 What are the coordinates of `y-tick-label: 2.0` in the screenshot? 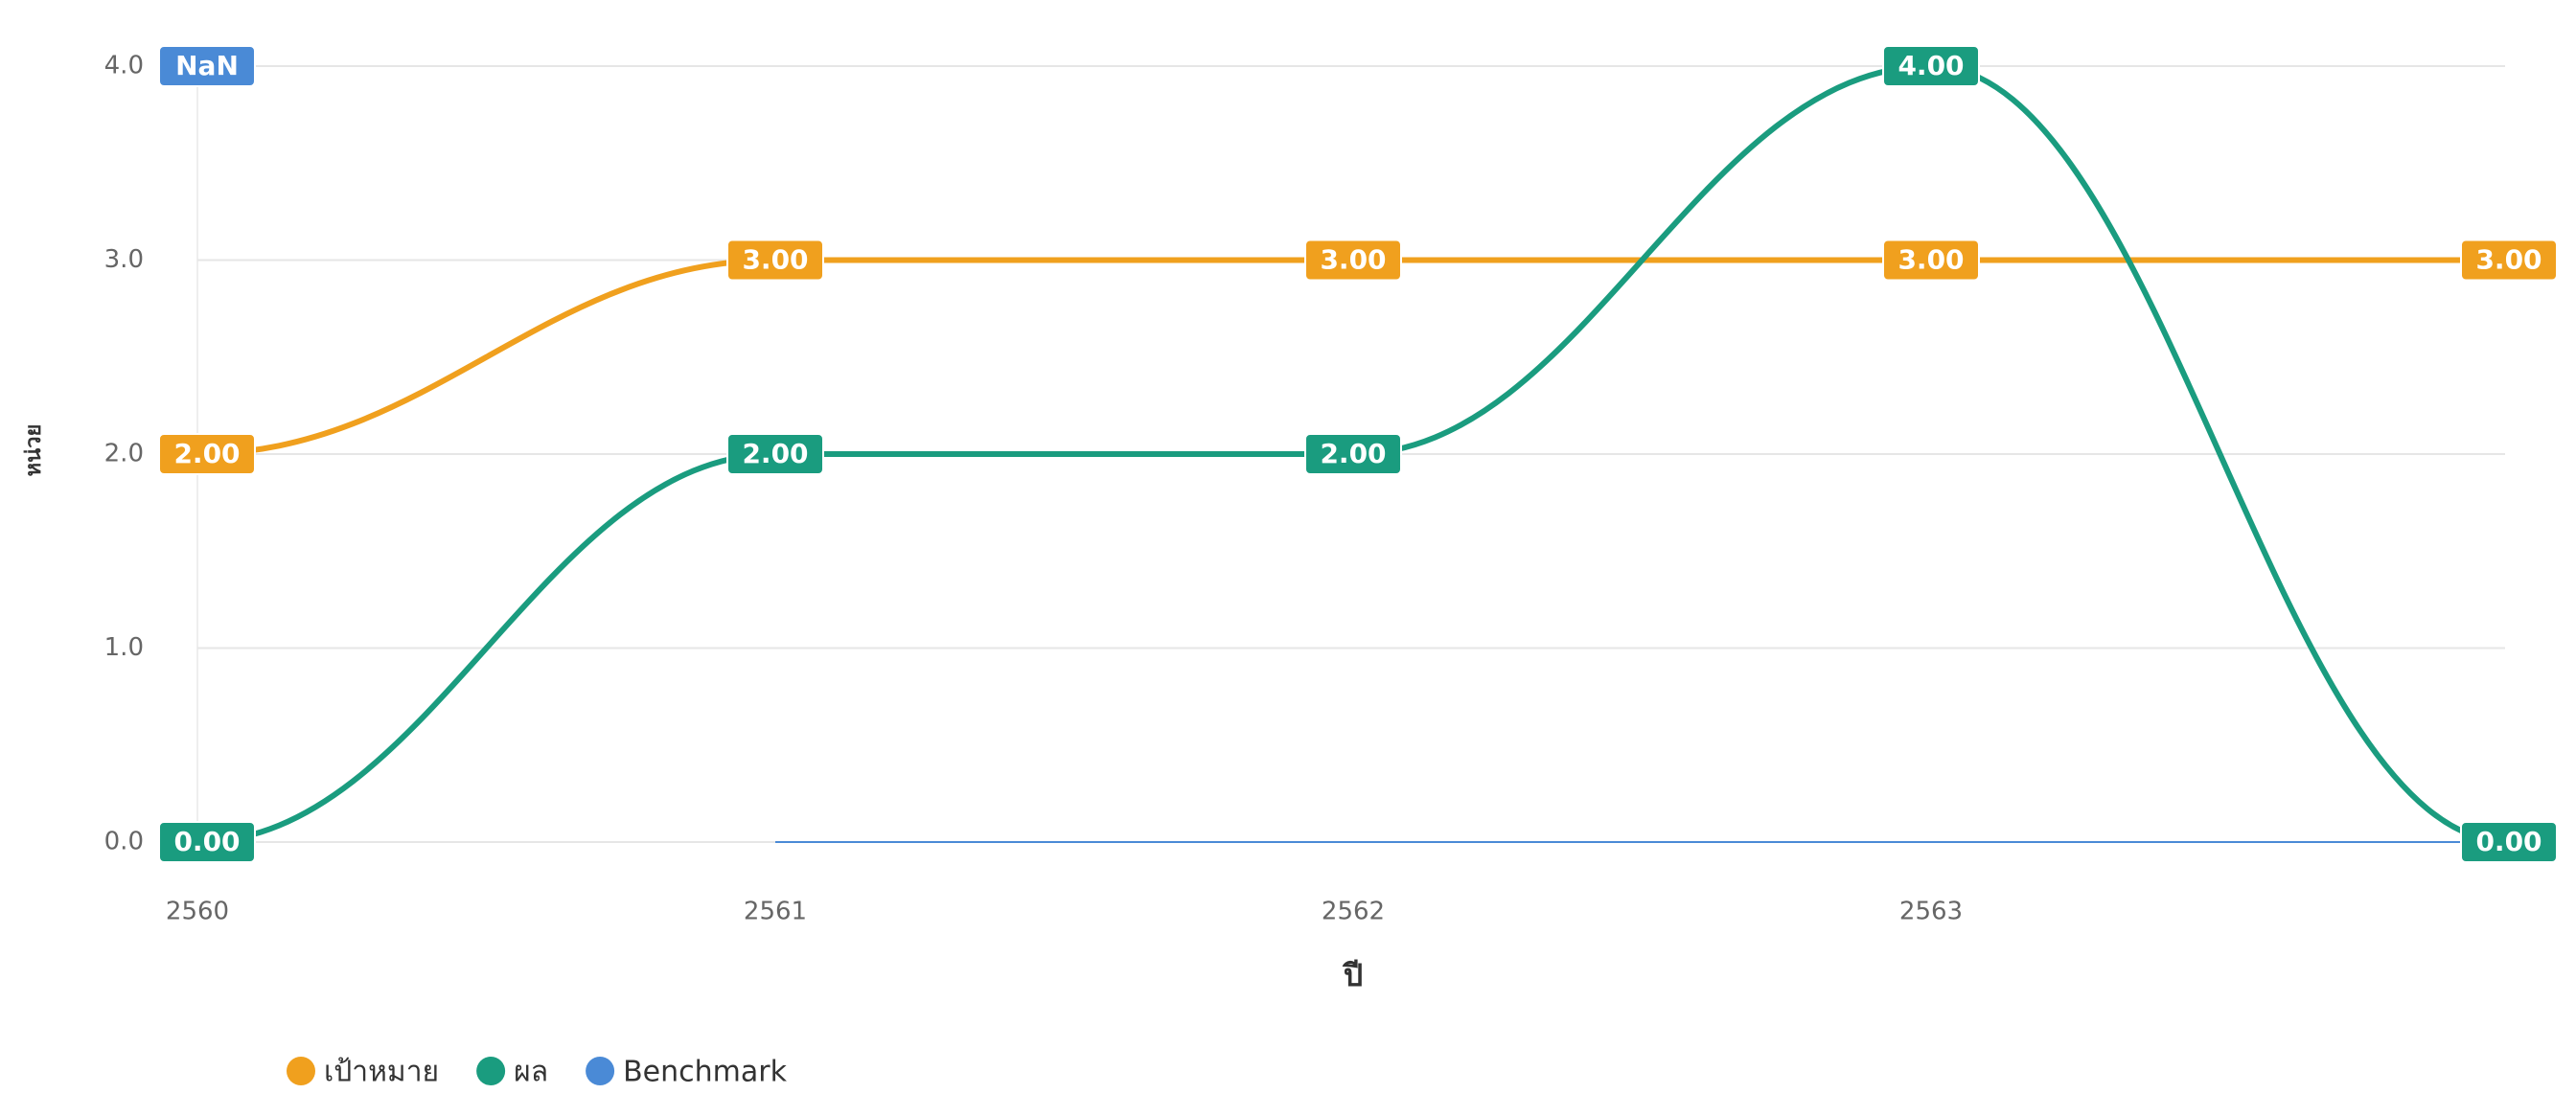 It's located at (124, 454).